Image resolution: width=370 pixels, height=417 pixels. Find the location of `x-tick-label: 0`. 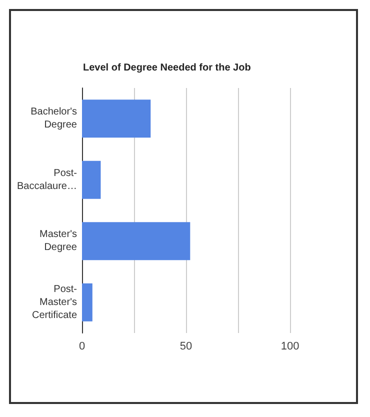

x-tick-label: 0 is located at coordinates (82, 346).